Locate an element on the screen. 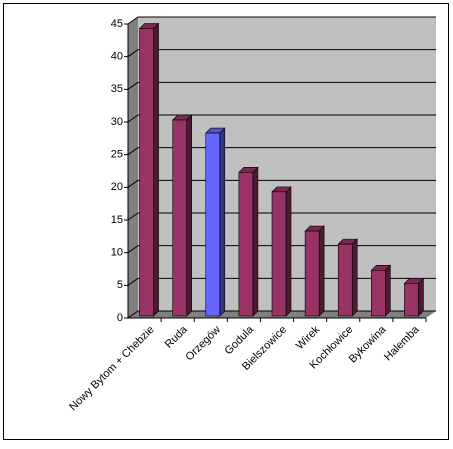 The height and width of the screenshot is (449, 453). y-tick-label: 45 is located at coordinates (117, 24).